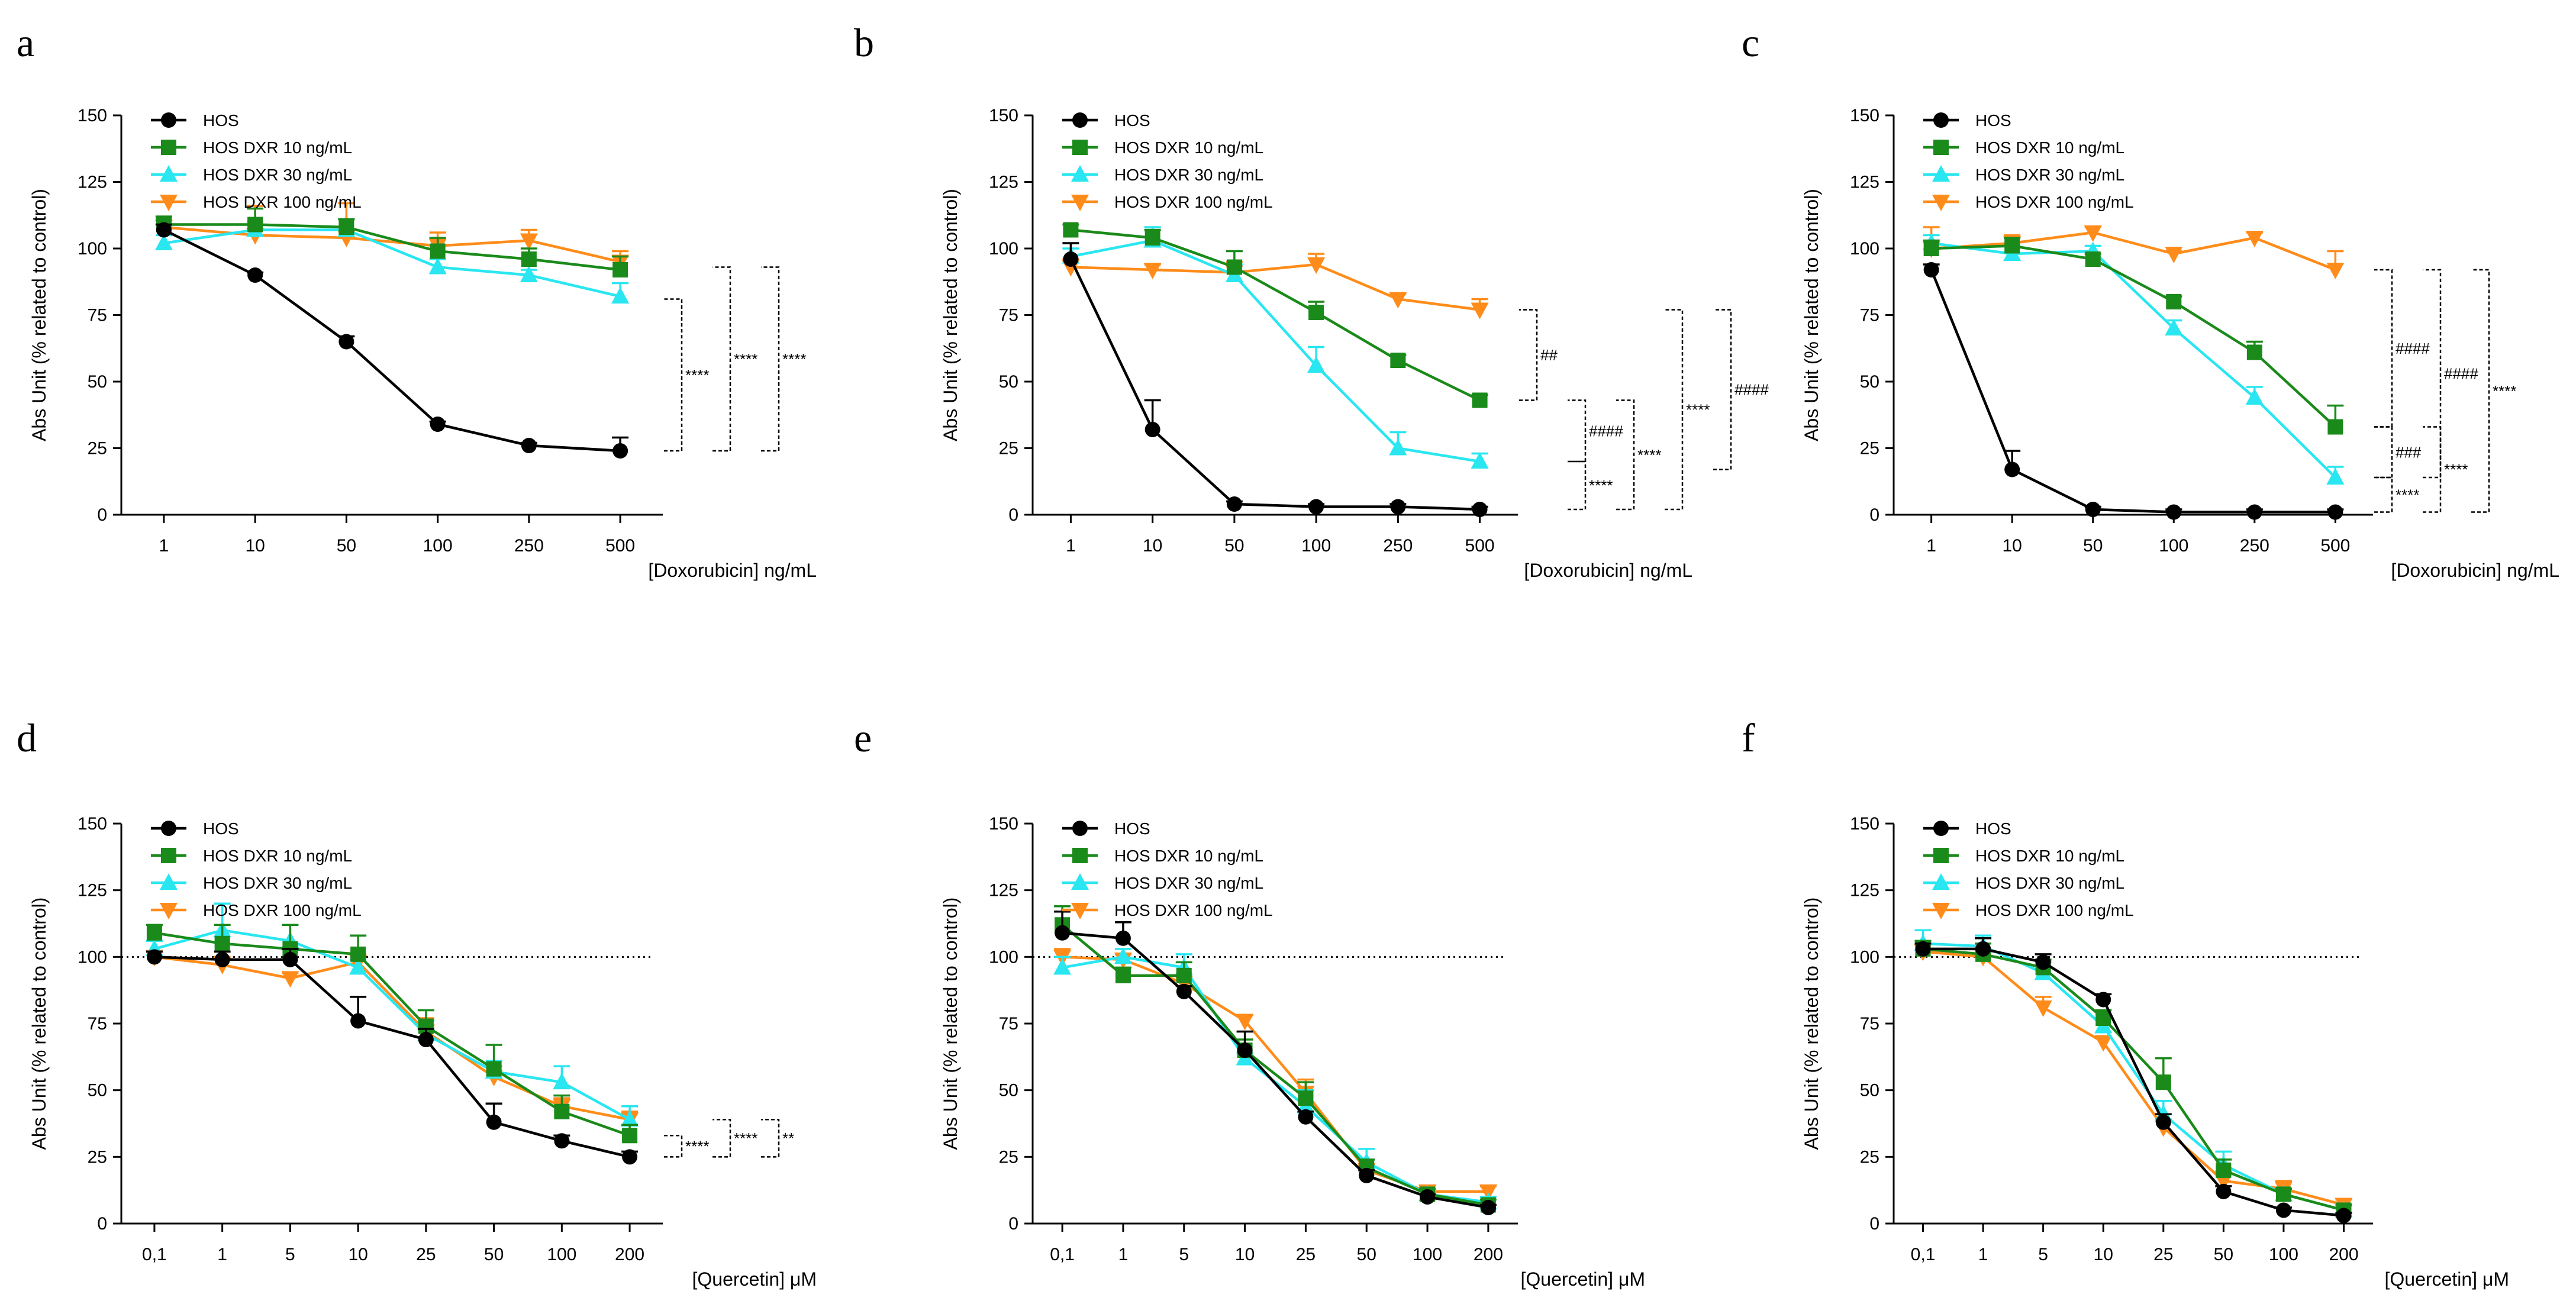 The width and height of the screenshot is (2576, 1304). I want to click on significance-label: **, so click(788, 1138).